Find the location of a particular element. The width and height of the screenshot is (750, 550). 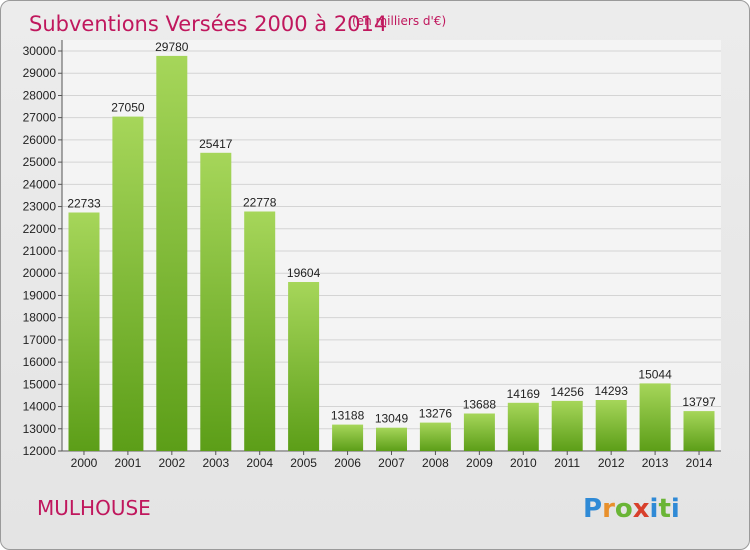

y-tick-label: 13000 is located at coordinates (40, 429).